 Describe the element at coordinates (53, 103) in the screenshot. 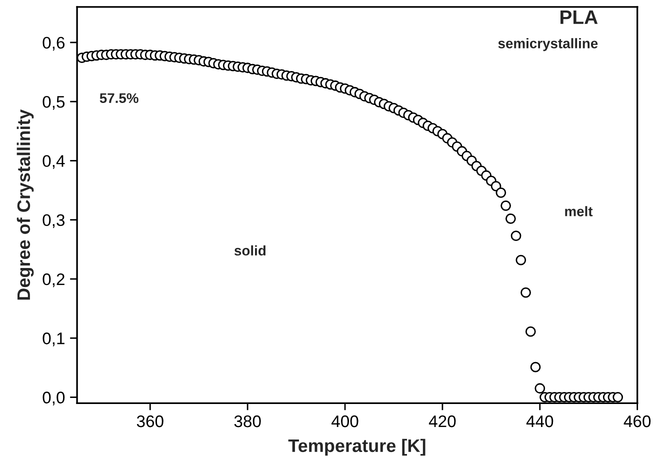

I see `y-tick-label: 0,5` at that location.